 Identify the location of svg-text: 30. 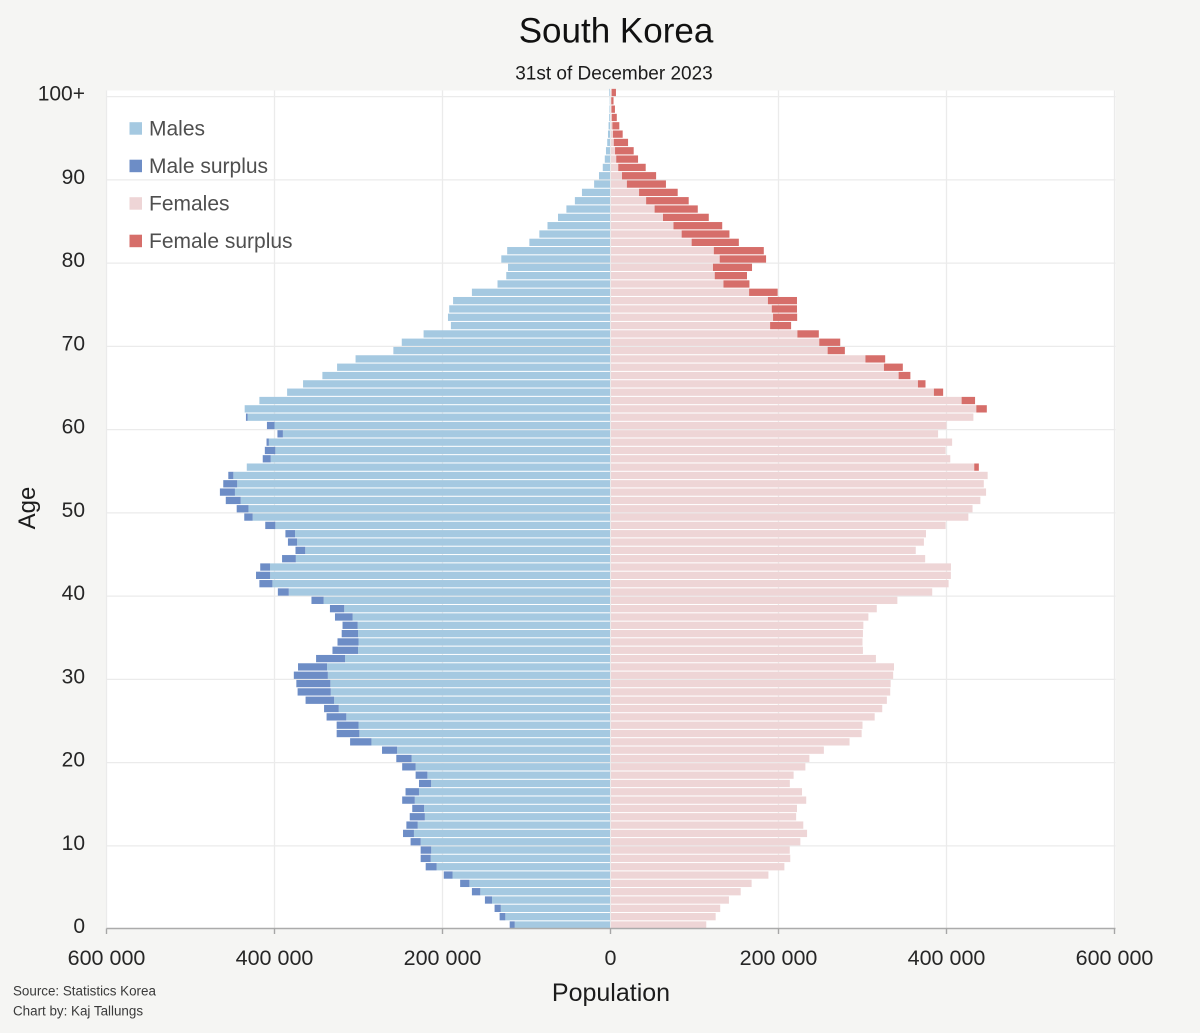
(73, 676).